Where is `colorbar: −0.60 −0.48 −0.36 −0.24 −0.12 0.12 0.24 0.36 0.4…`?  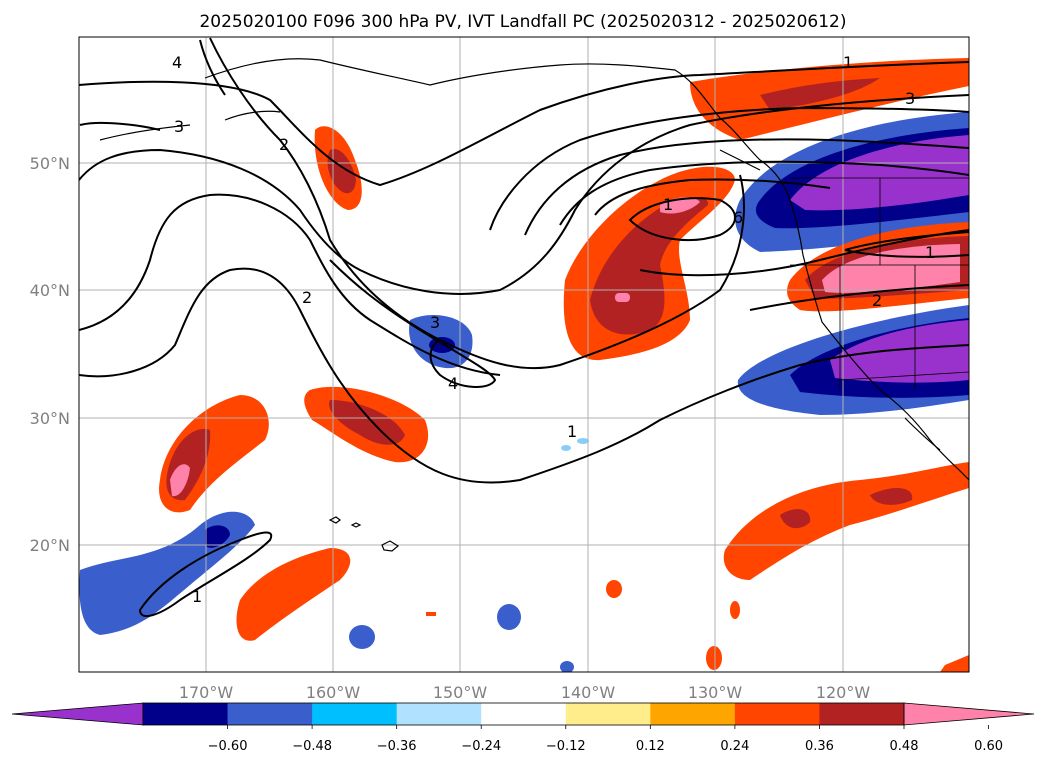
colorbar: −0.60 −0.48 −0.36 −0.24 −0.12 0.12 0.24 0.36 0.4… is located at coordinates (523, 728).